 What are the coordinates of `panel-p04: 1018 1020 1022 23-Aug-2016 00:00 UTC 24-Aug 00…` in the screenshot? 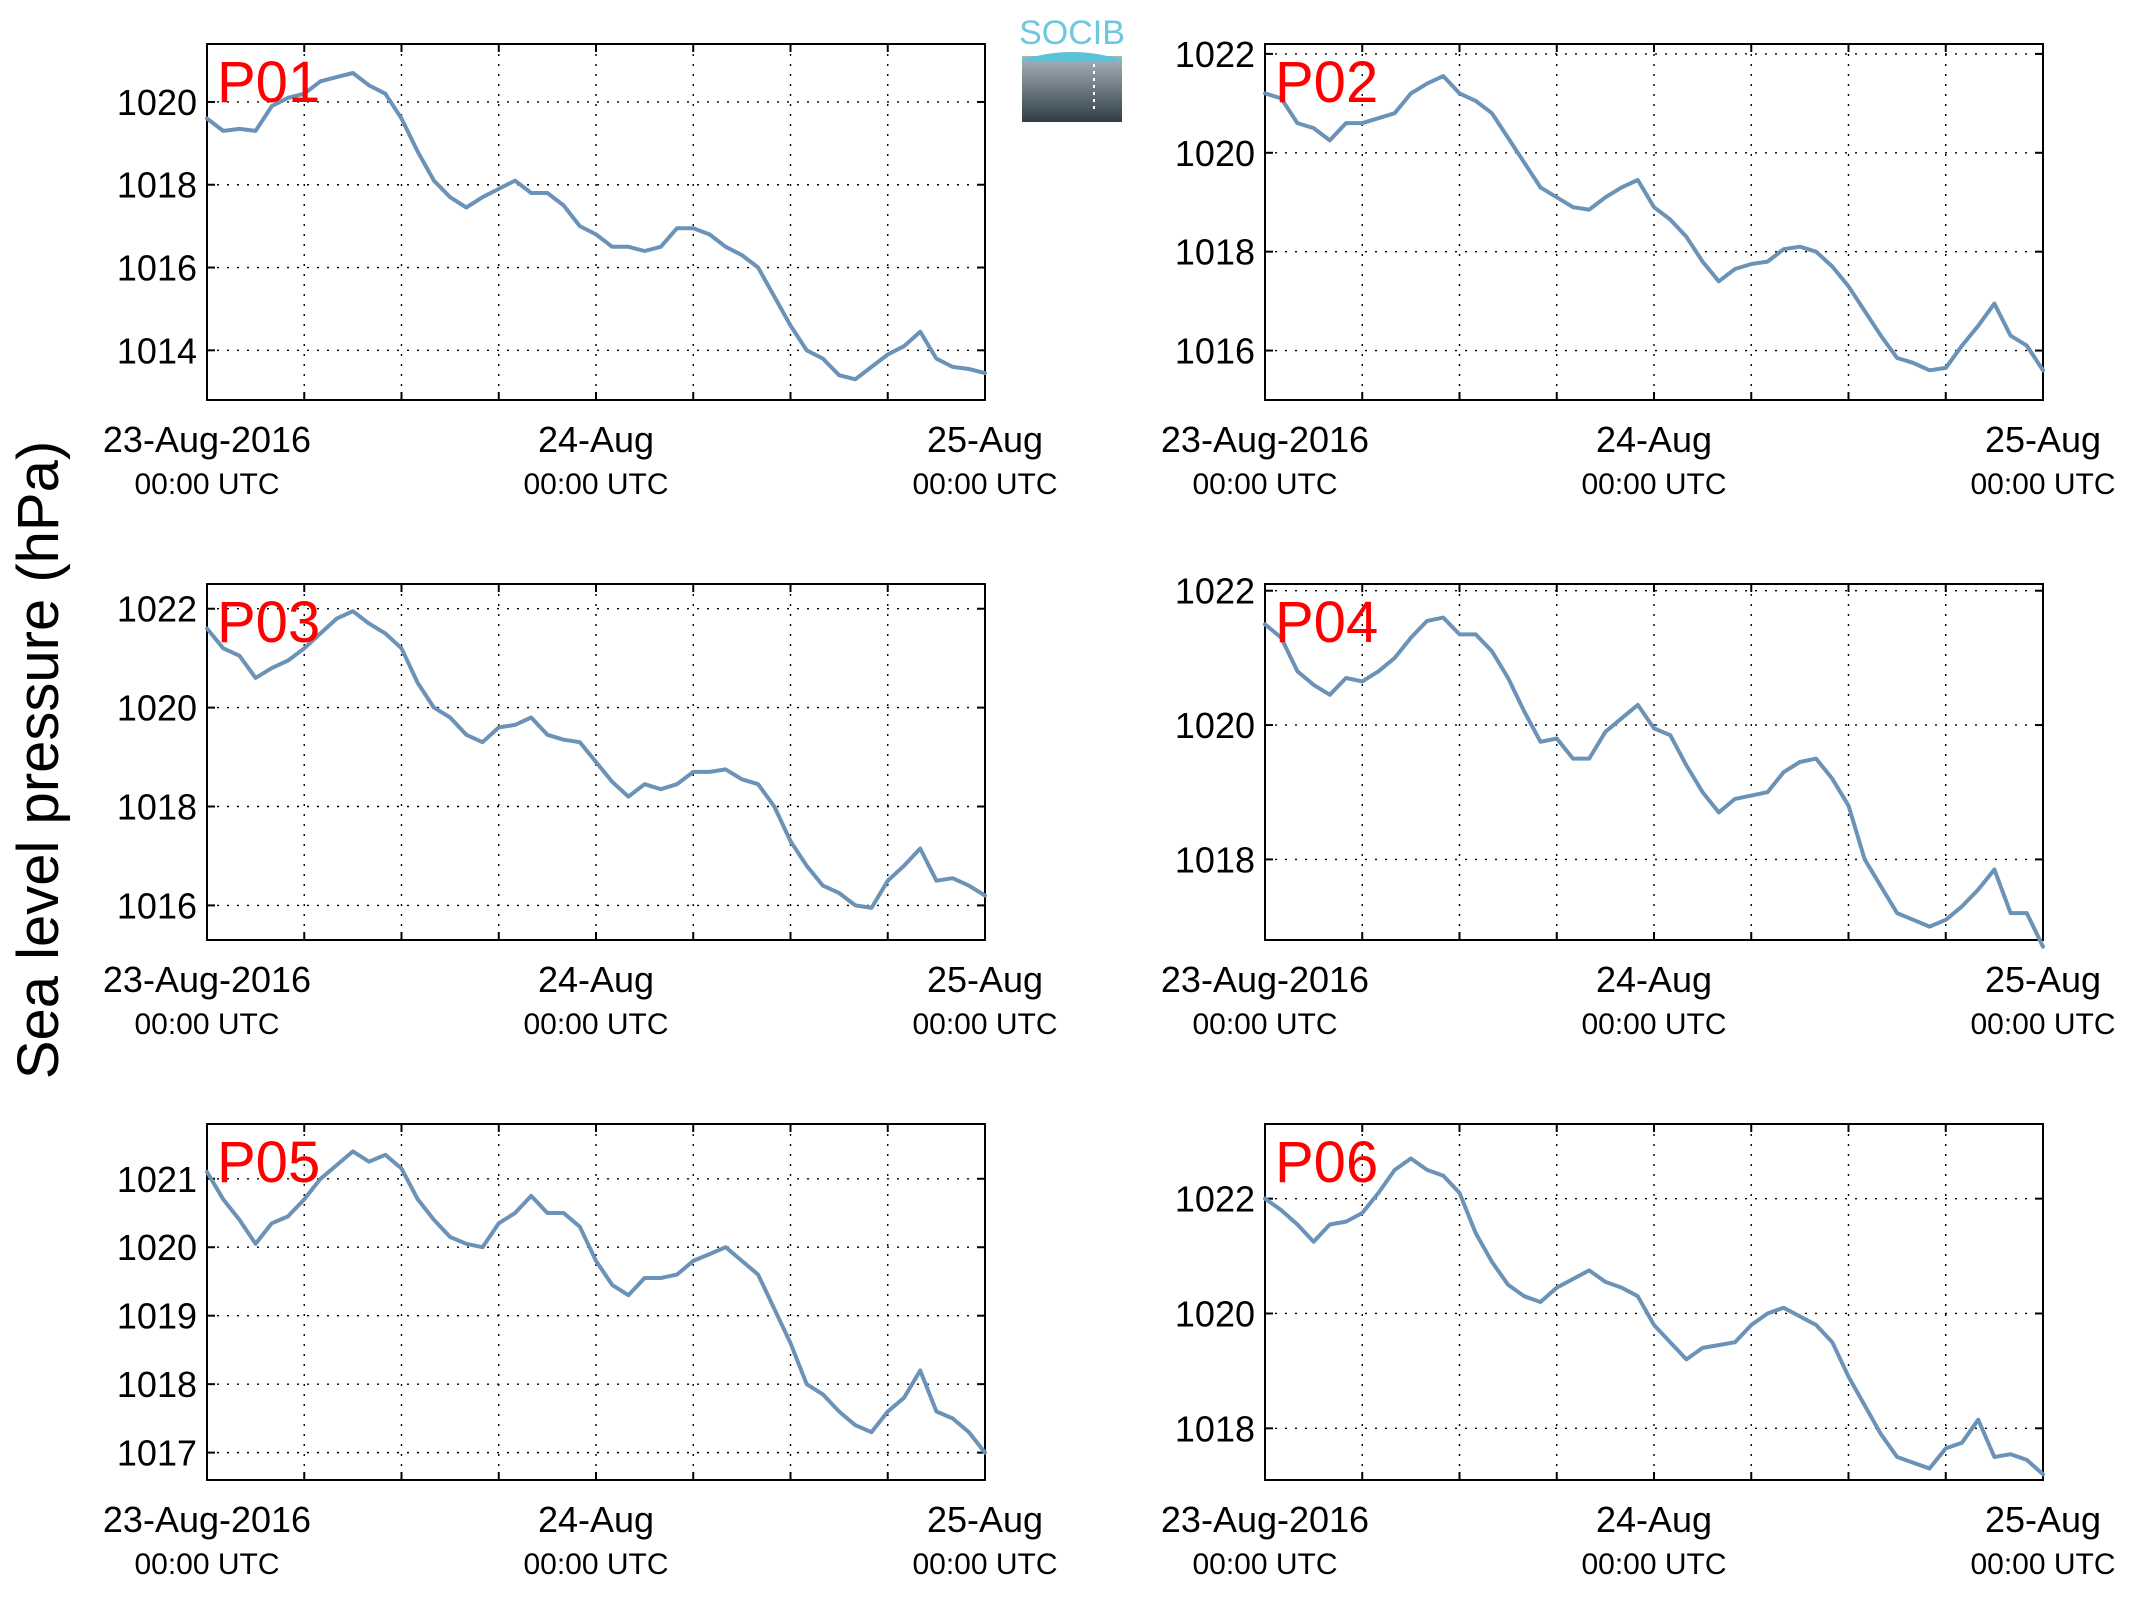 It's located at (1638, 806).